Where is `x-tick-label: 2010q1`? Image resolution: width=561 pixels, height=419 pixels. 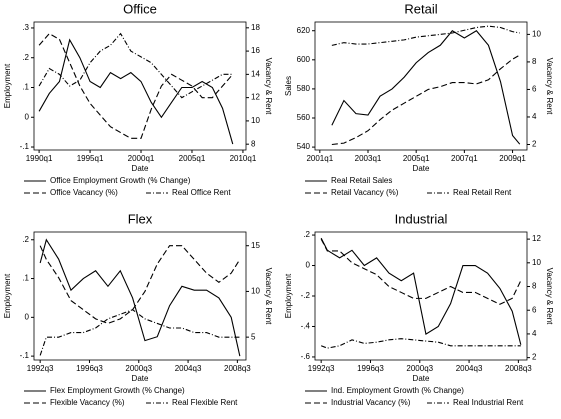
x-tick-label: 2010q1 is located at coordinates (243, 158).